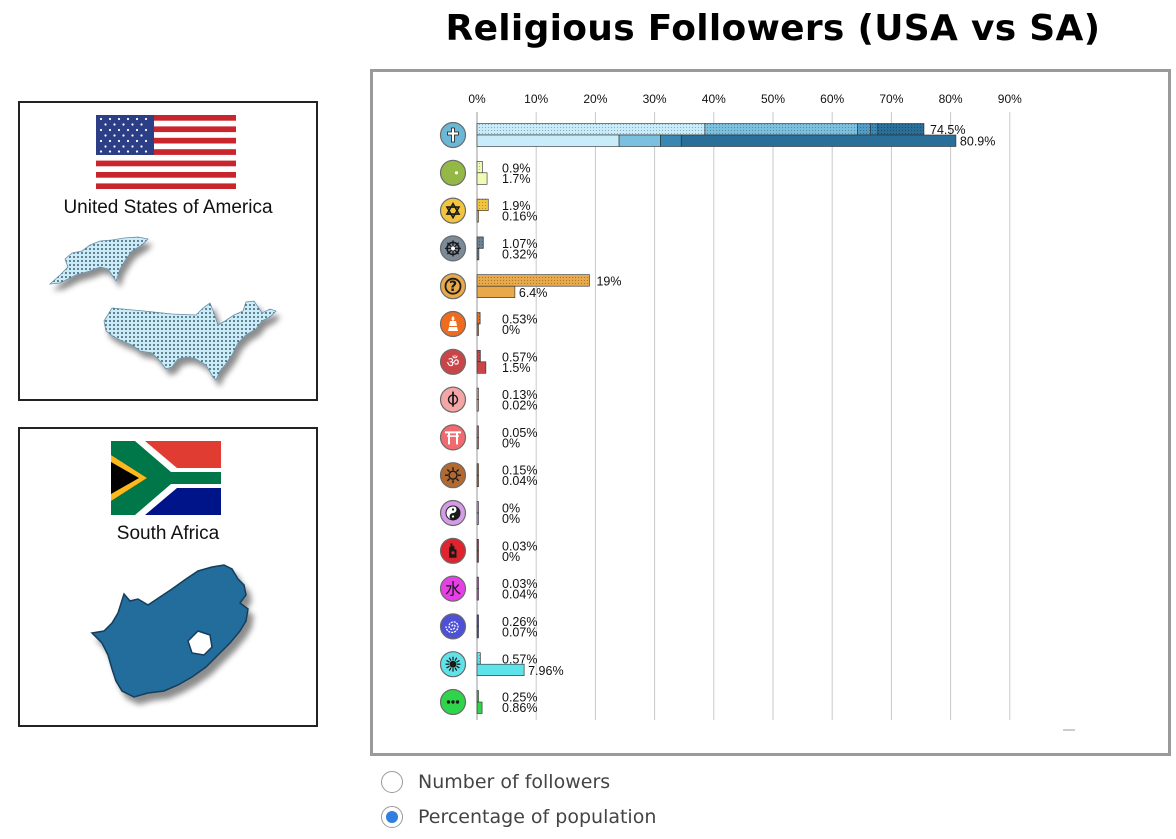 This screenshot has width=1176, height=839. I want to click on question-mark-icon: ?, so click(453, 286).